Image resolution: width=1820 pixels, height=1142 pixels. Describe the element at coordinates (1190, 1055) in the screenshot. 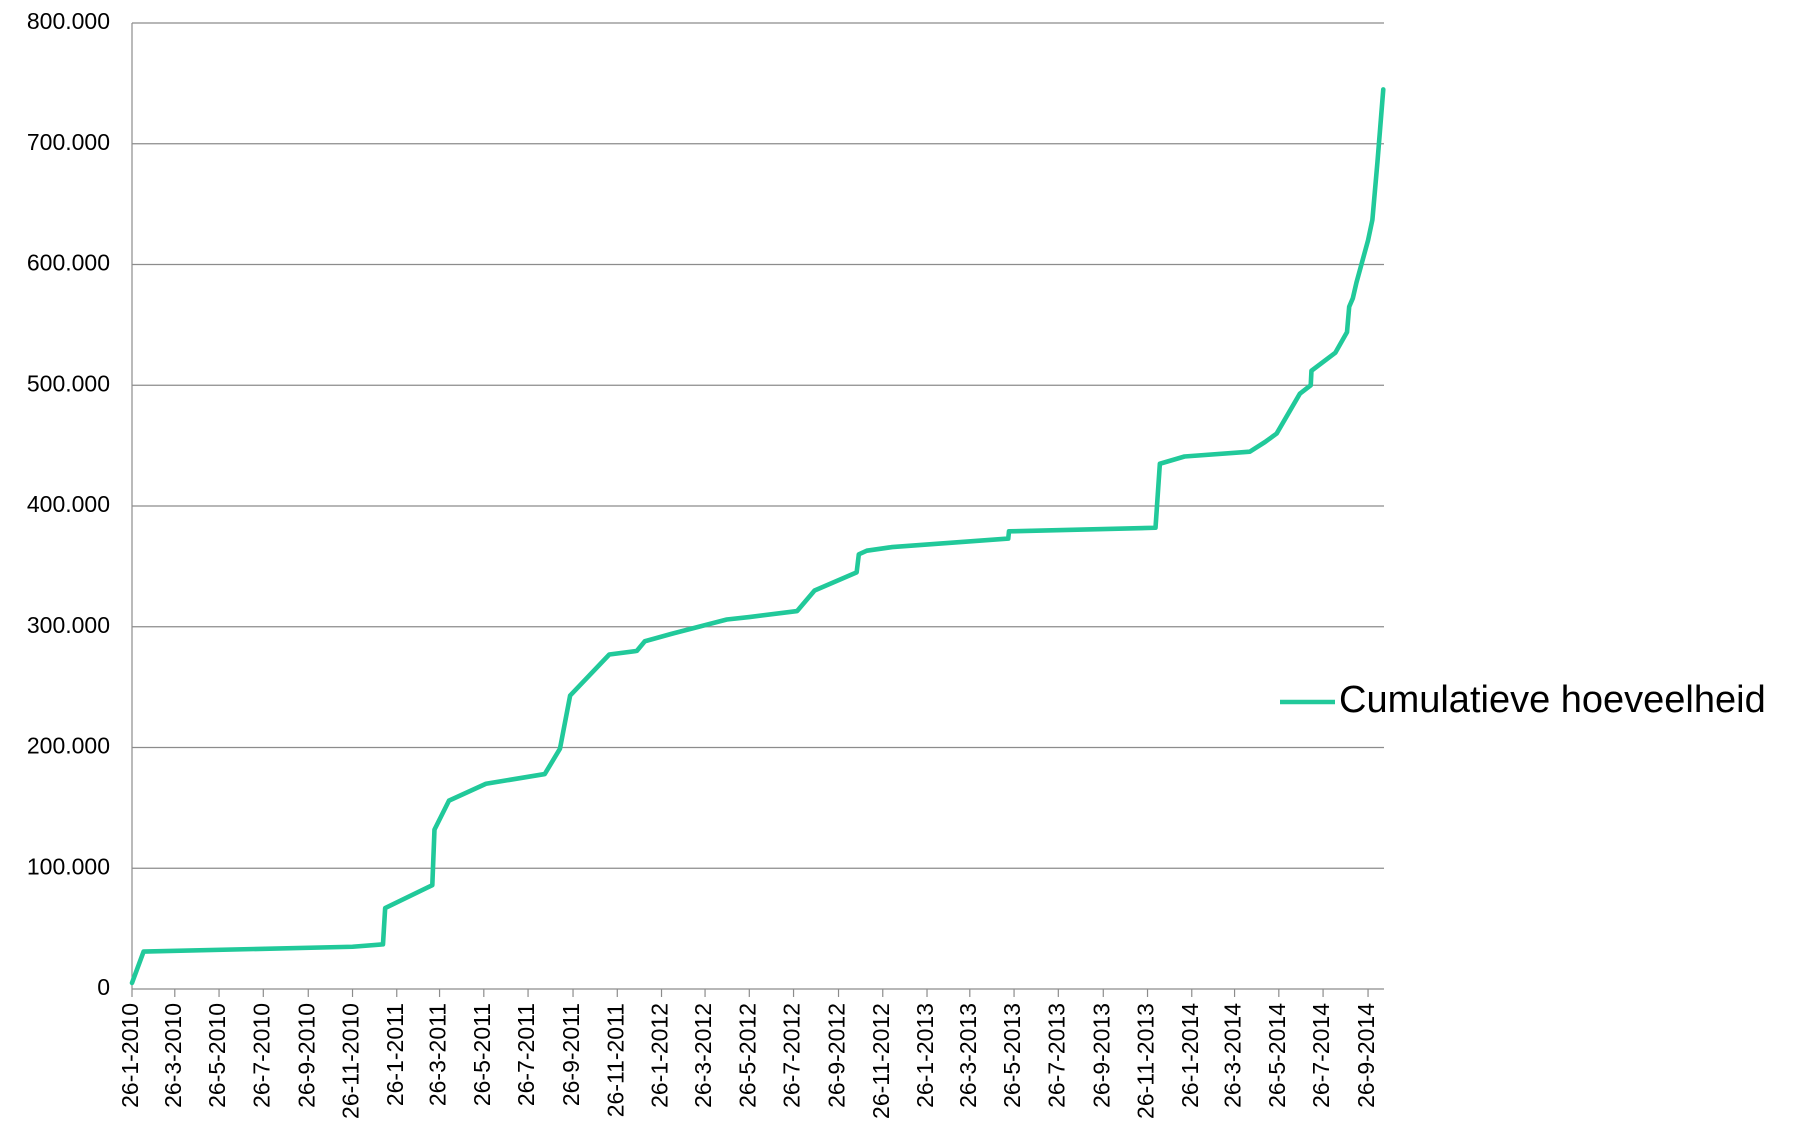

I see `x-tick-label: 26-1-2014` at that location.